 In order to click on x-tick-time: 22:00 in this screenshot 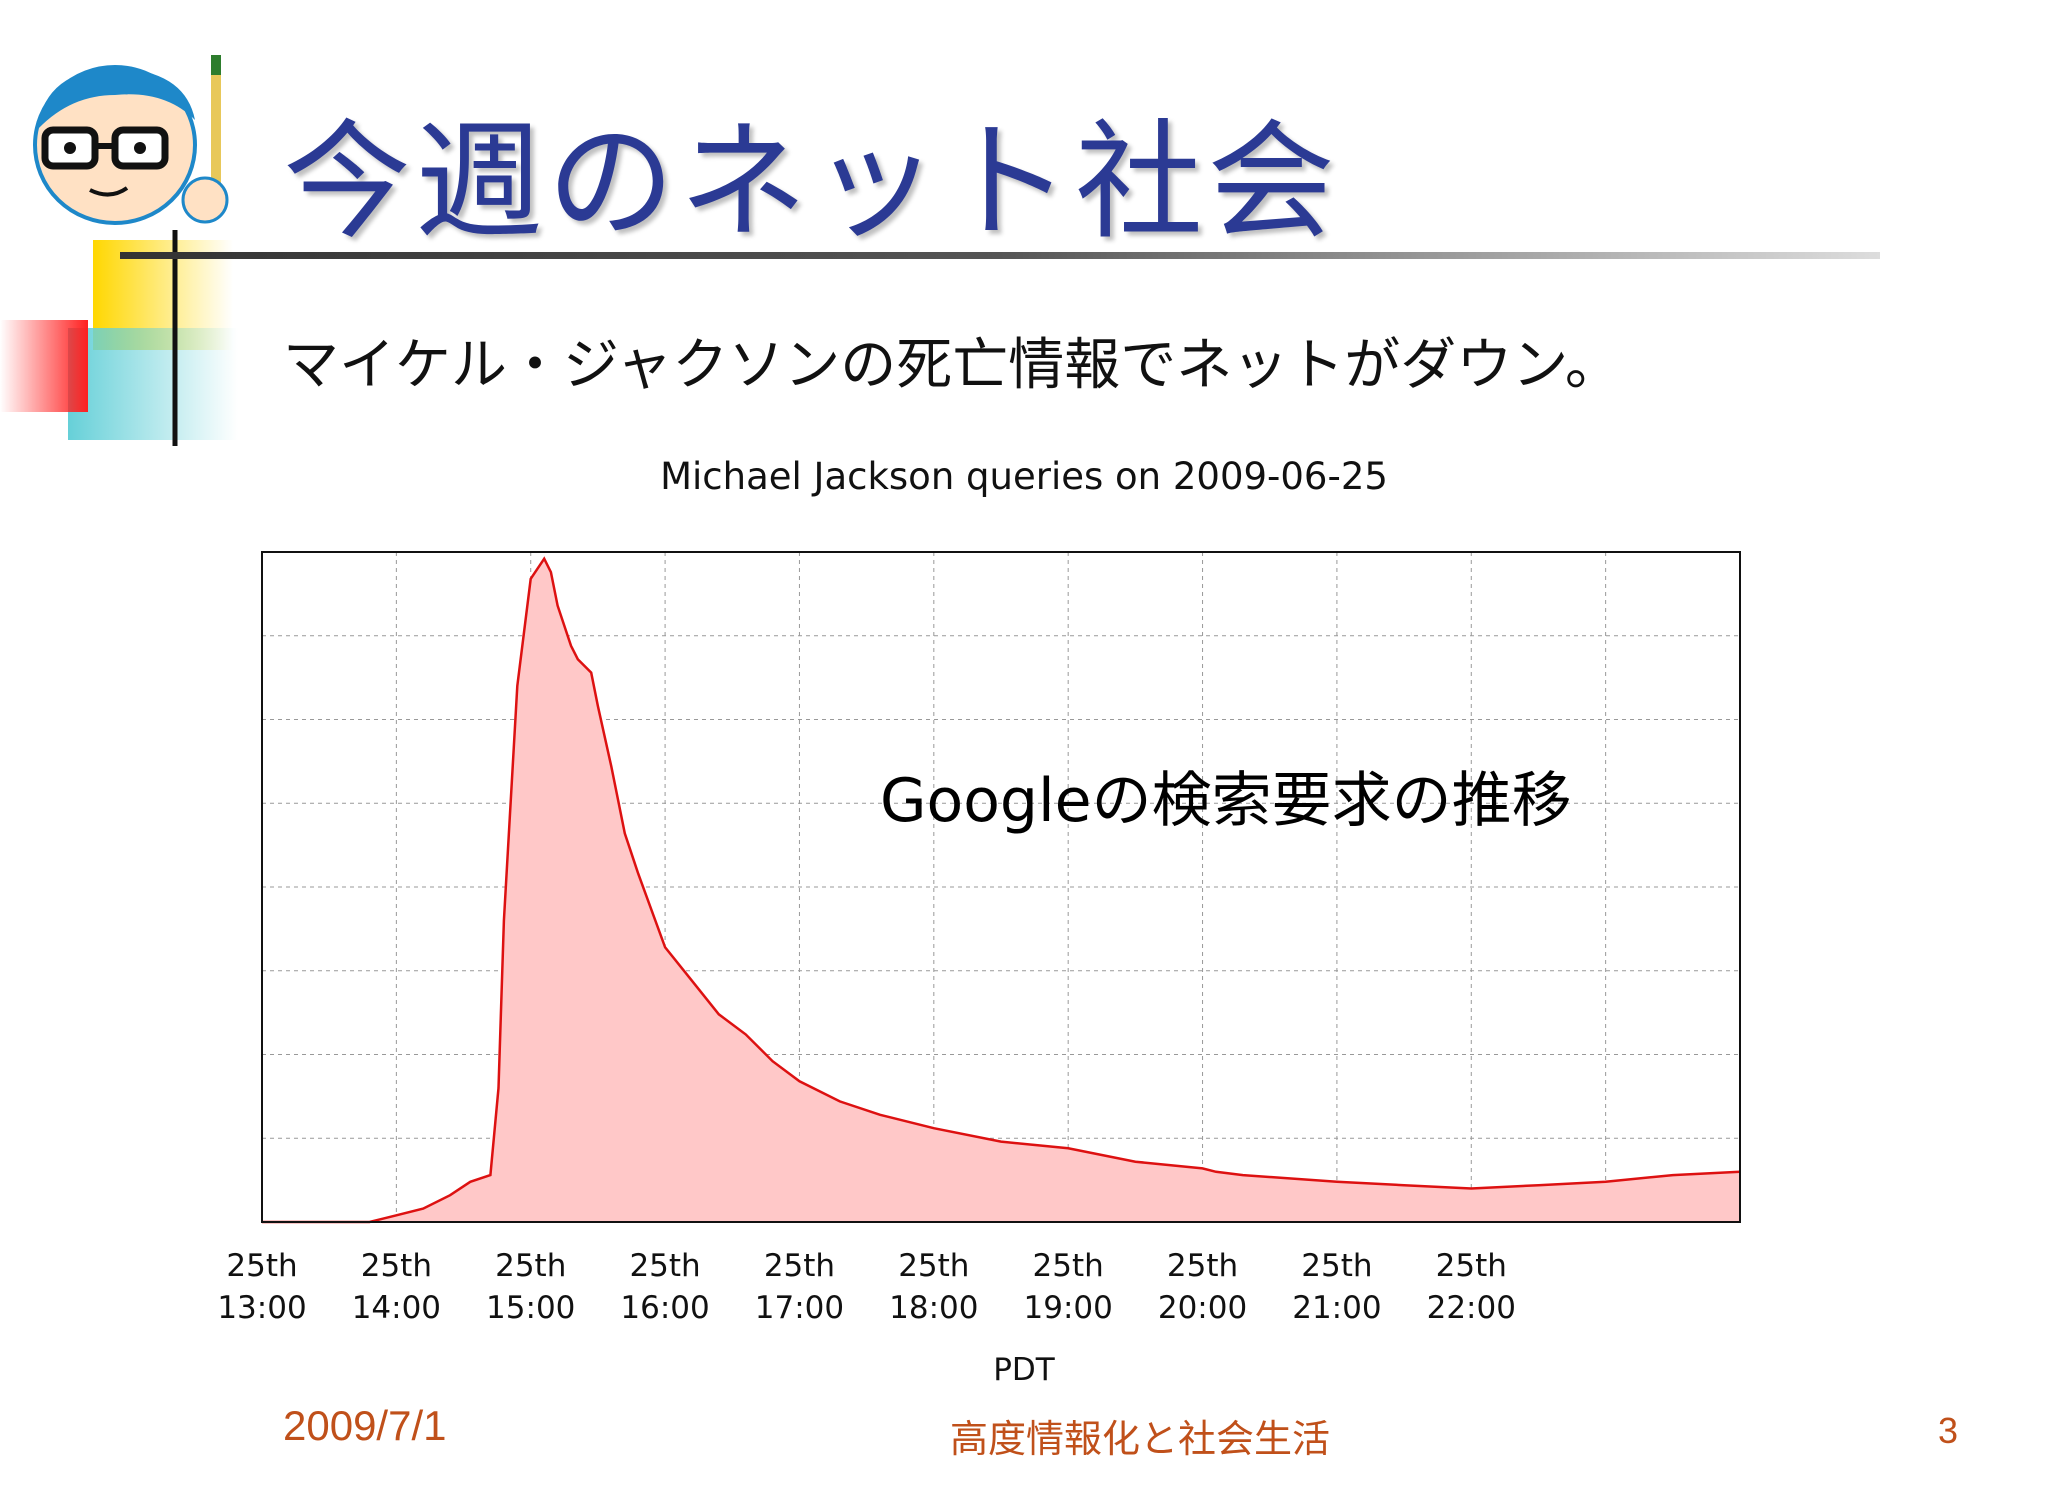, I will do `click(1471, 1308)`.